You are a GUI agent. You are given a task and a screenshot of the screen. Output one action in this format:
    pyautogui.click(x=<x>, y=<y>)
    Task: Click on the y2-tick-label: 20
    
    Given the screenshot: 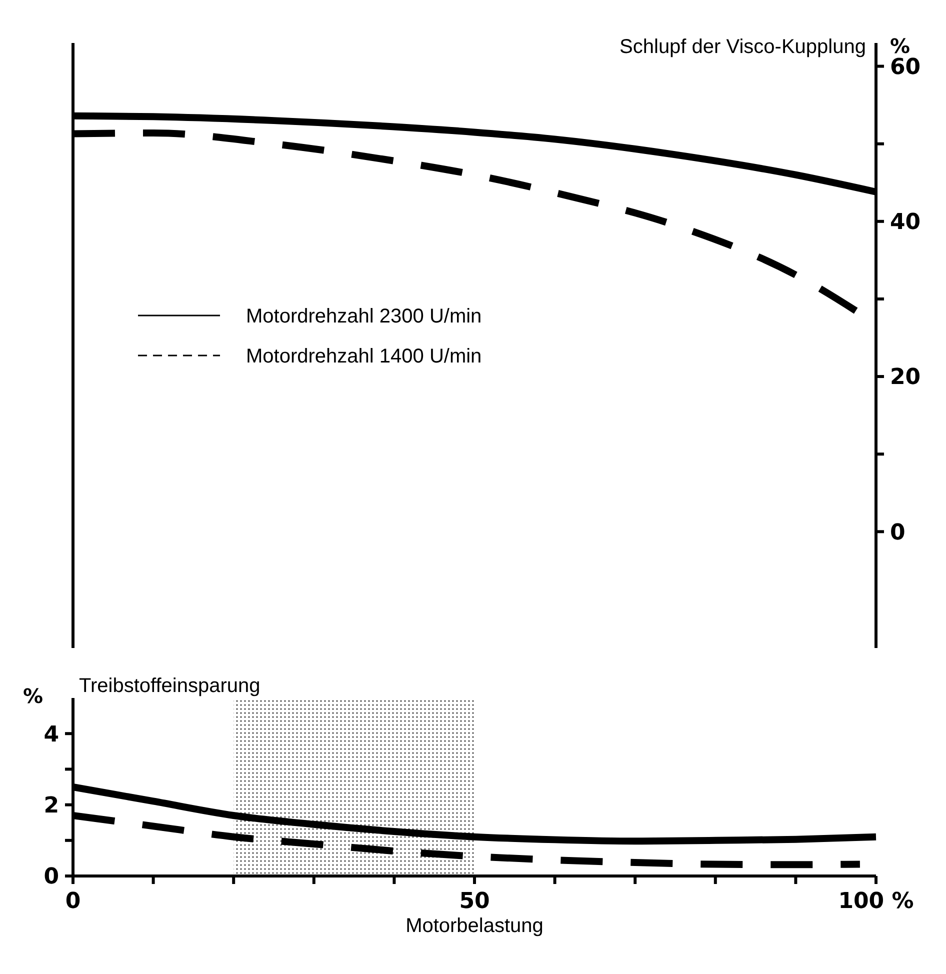 What is the action you would take?
    pyautogui.click(x=905, y=377)
    